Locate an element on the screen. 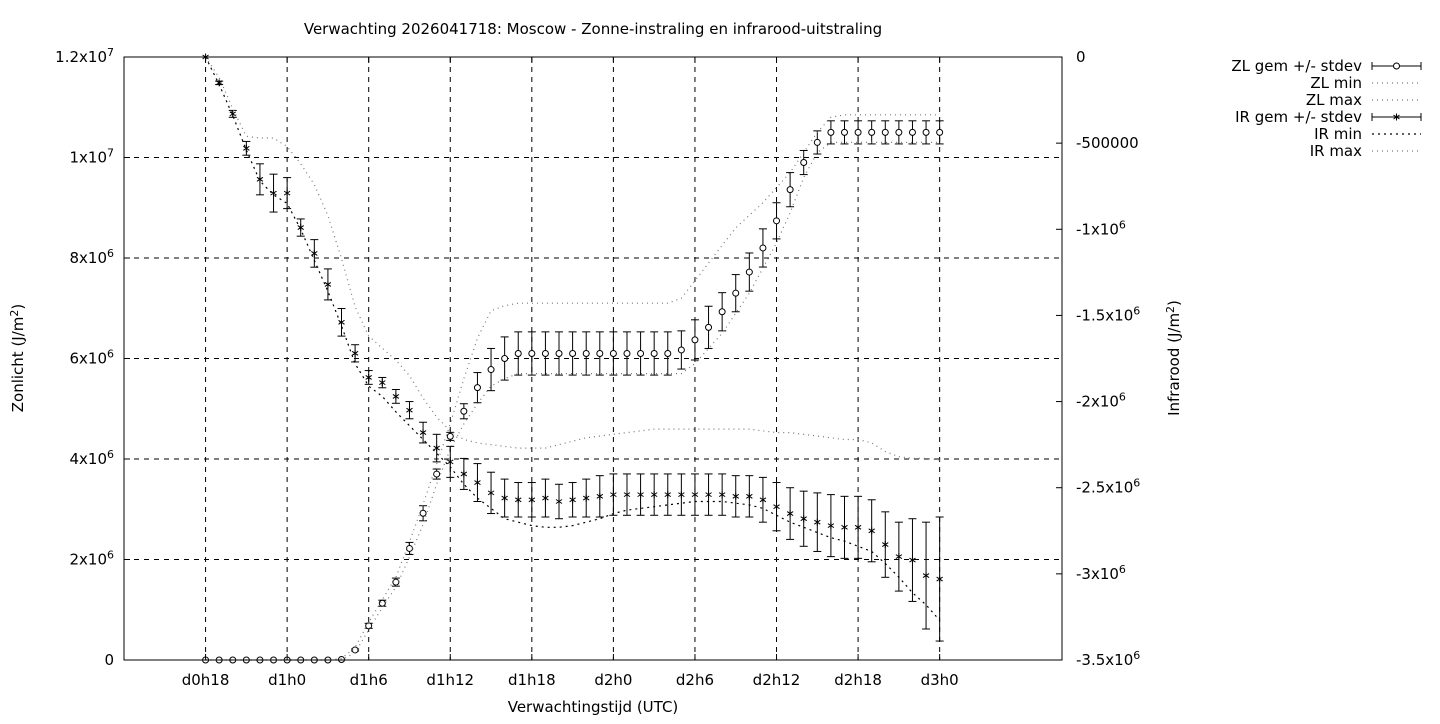 This screenshot has height=724, width=1440. legend-label: ZL max is located at coordinates (1334, 100).